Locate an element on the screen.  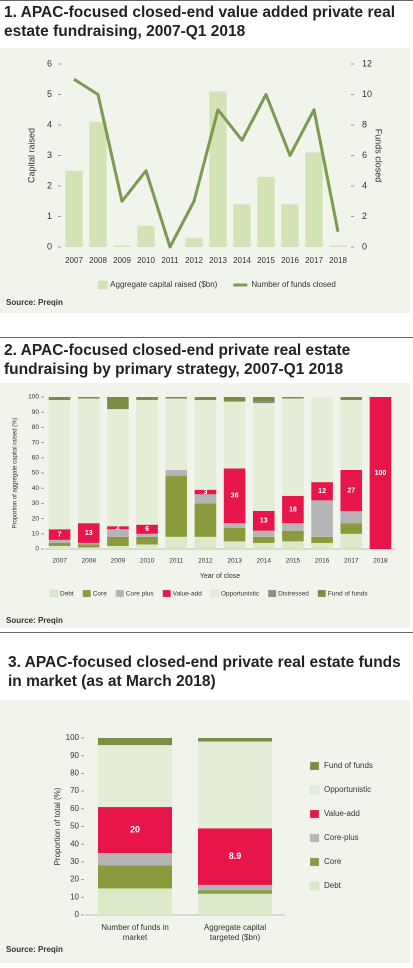
x-tick-label: 2014 is located at coordinates (264, 561).